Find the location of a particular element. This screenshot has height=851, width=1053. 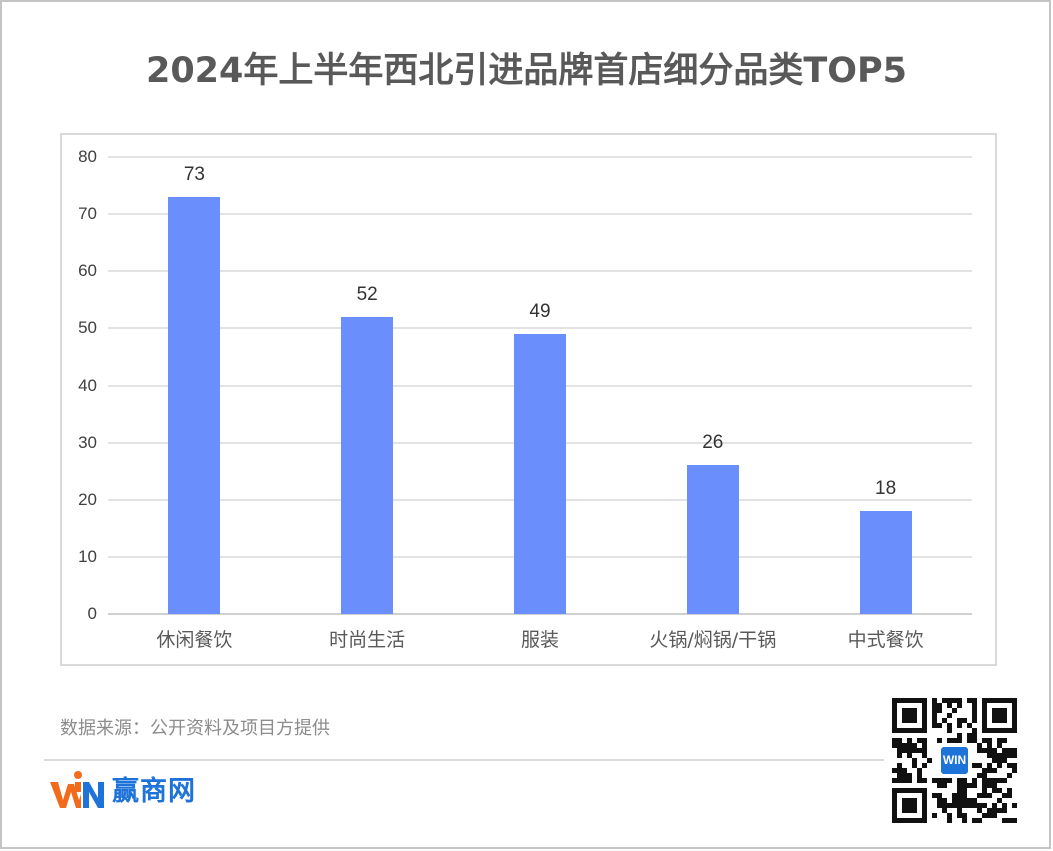

brand-logo: 赢商网 is located at coordinates (122, 788).